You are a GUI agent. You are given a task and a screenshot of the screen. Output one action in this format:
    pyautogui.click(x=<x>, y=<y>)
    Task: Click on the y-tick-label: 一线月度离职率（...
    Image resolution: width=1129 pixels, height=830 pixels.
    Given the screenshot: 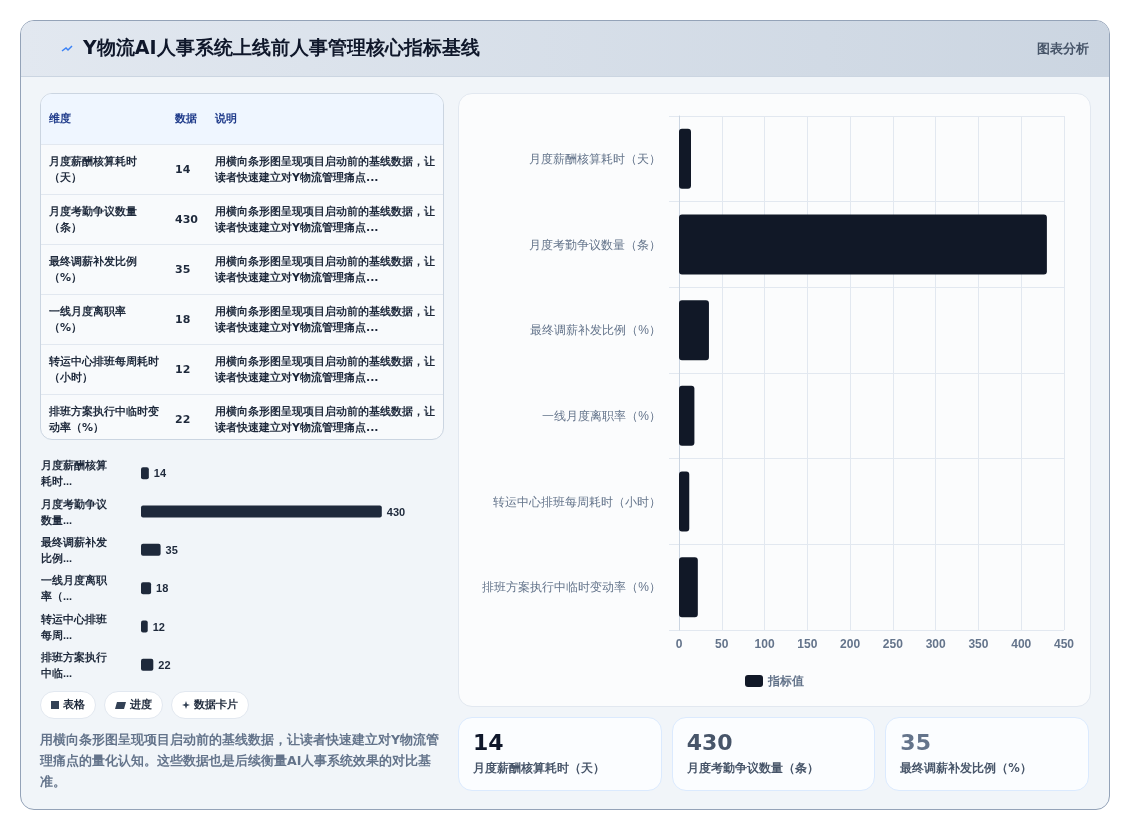 What is the action you would take?
    pyautogui.click(x=74, y=589)
    